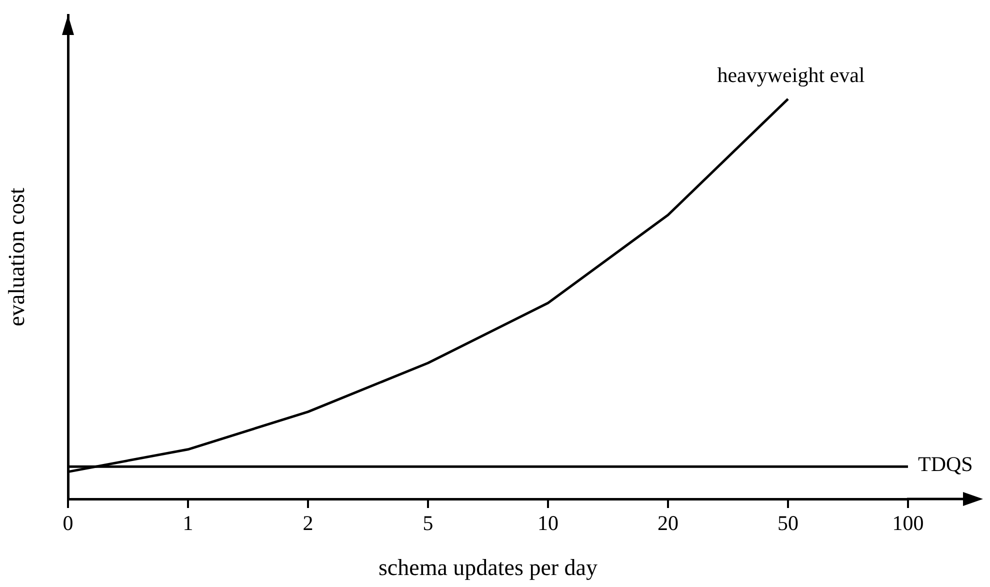 The height and width of the screenshot is (587, 990). What do you see at coordinates (188, 523) in the screenshot?
I see `x-tick-label: 1` at bounding box center [188, 523].